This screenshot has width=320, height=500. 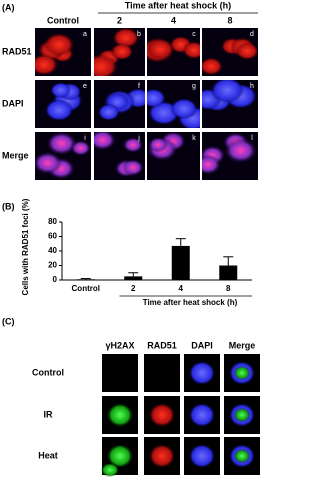 What do you see at coordinates (52, 265) in the screenshot?
I see `y-tick-label: 20` at bounding box center [52, 265].